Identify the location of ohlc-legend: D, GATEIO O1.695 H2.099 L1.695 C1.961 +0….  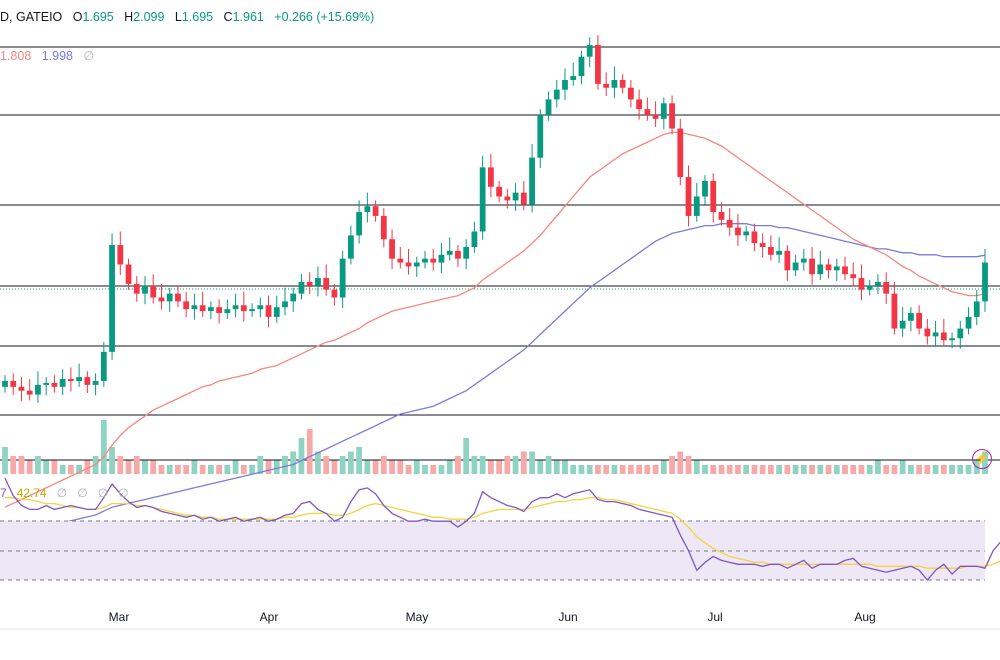
(187, 17).